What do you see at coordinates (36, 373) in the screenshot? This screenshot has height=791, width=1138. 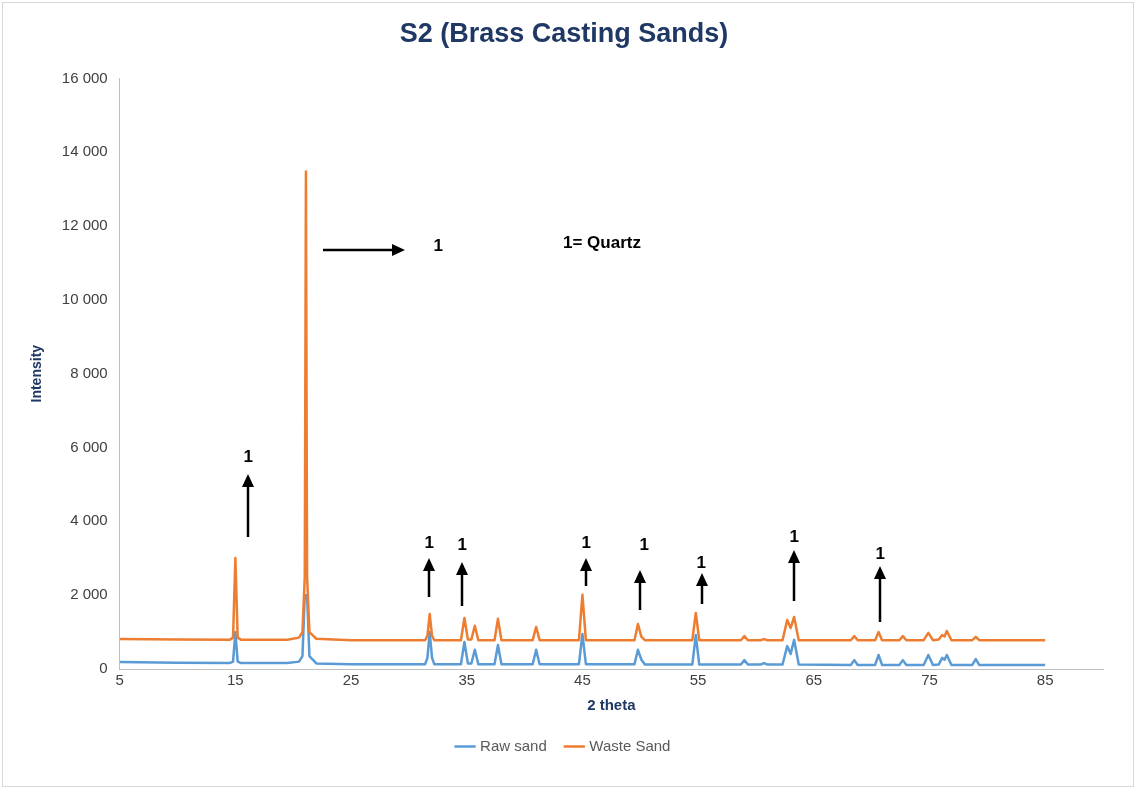 I see `y-axis-title: Intensity` at bounding box center [36, 373].